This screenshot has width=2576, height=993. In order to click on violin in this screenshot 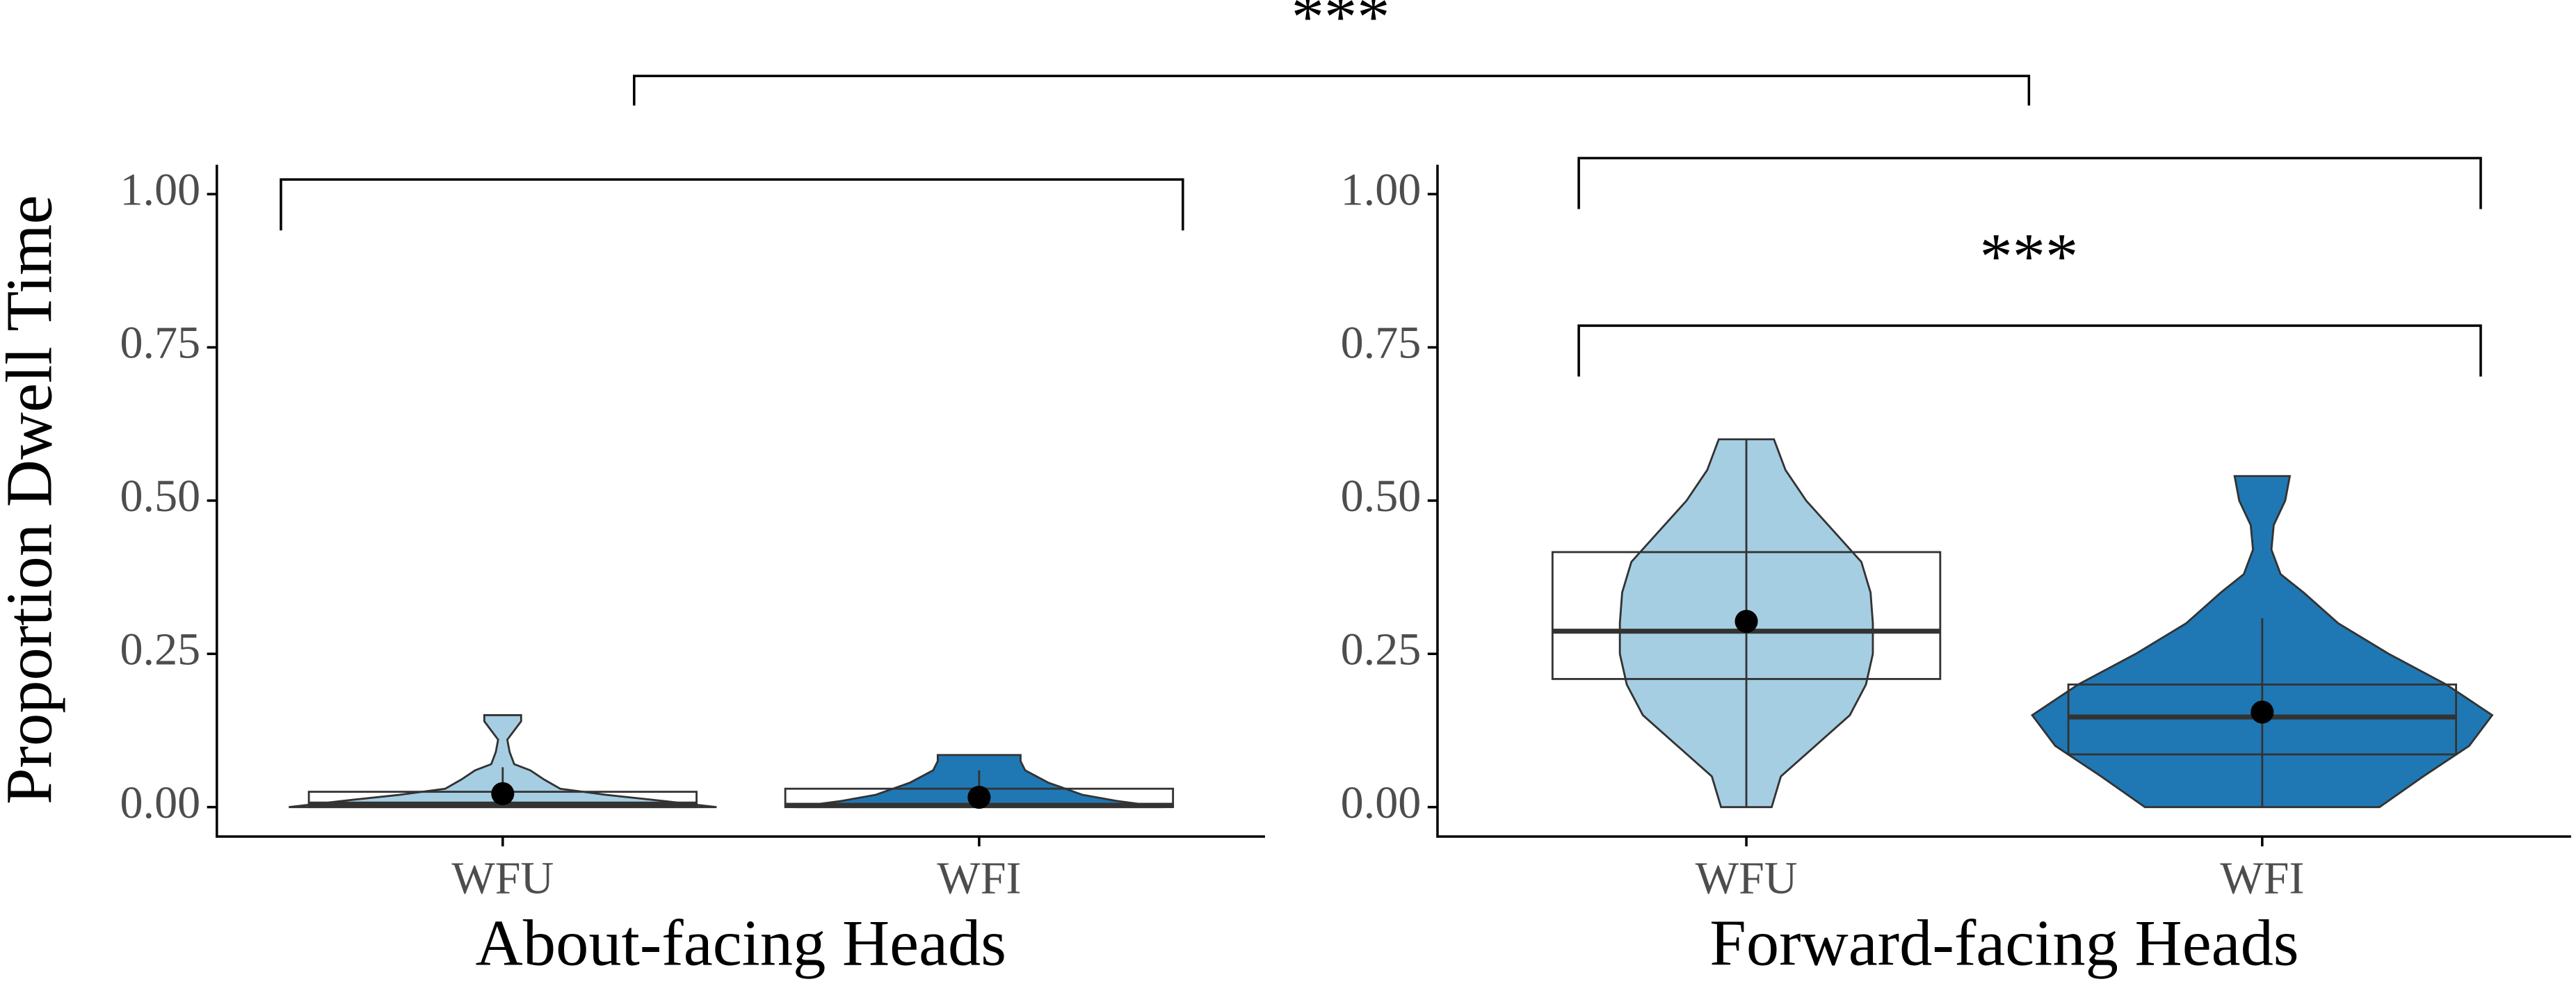, I will do `click(503, 761)`.